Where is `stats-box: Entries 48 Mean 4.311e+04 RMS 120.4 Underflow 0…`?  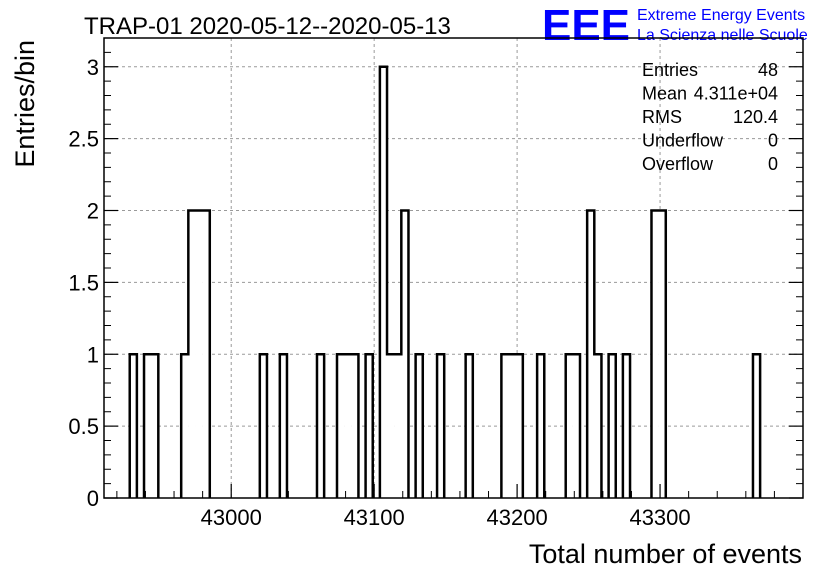
stats-box: Entries 48 Mean 4.311e+04 RMS 120.4 Underflow 0… is located at coordinates (710, 117).